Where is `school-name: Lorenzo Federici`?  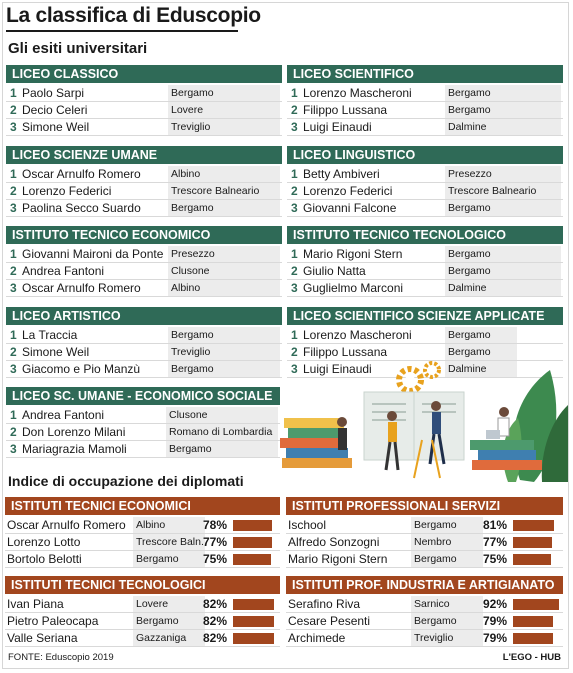 school-name: Lorenzo Federici is located at coordinates (348, 191).